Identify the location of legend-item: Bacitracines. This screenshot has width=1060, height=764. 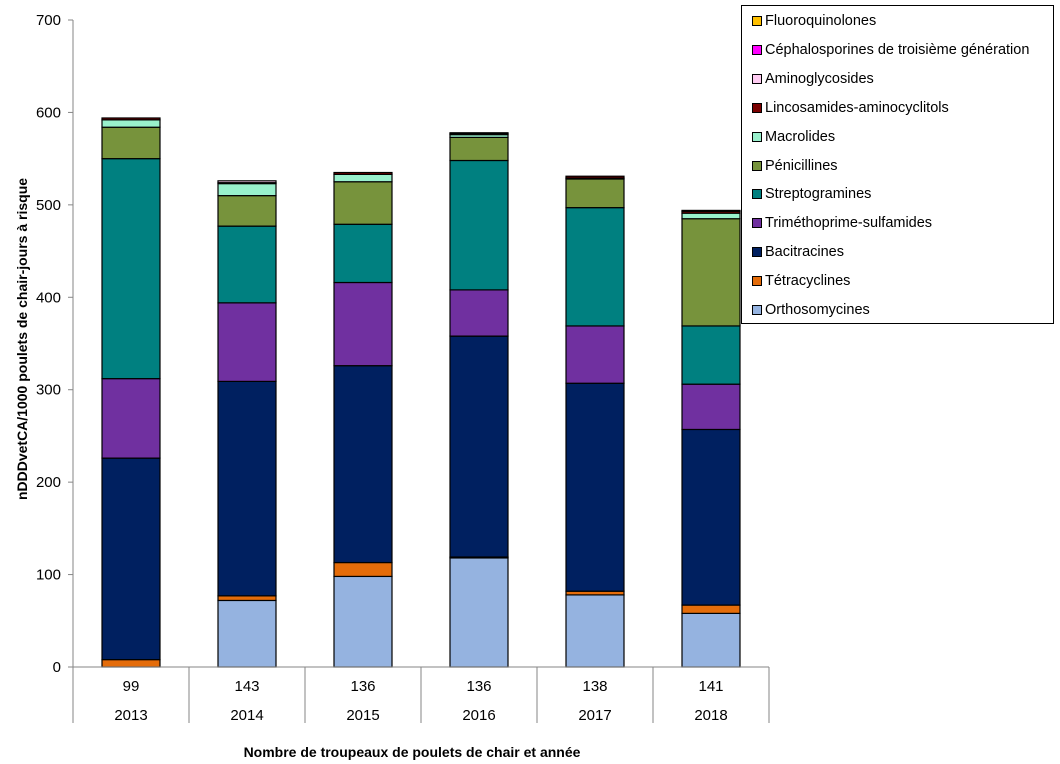
(798, 252).